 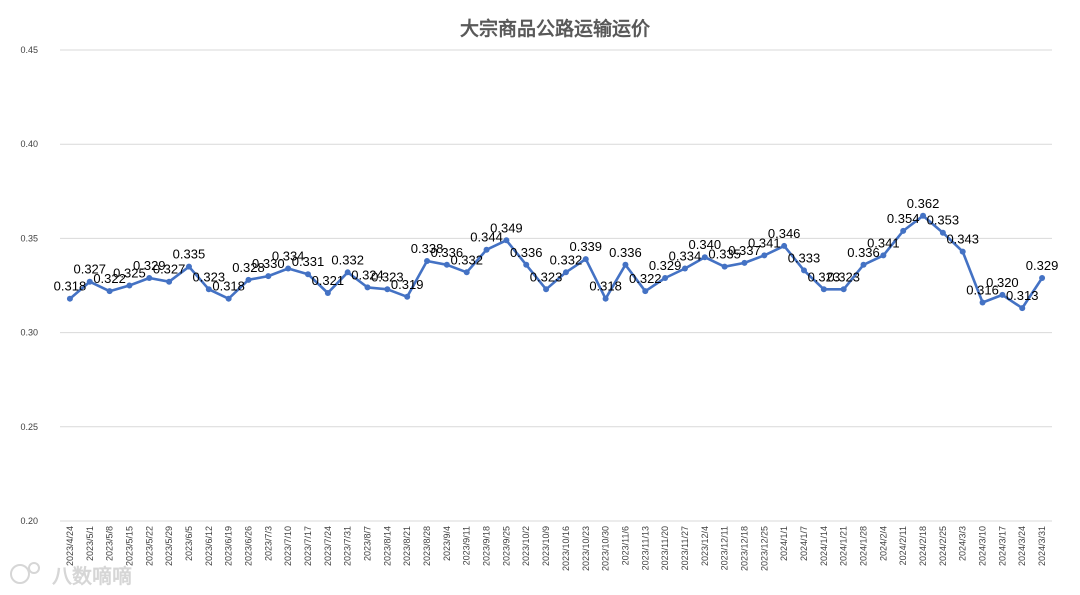 What do you see at coordinates (248, 546) in the screenshot?
I see `x-tick-label: 2023/6/26` at bounding box center [248, 546].